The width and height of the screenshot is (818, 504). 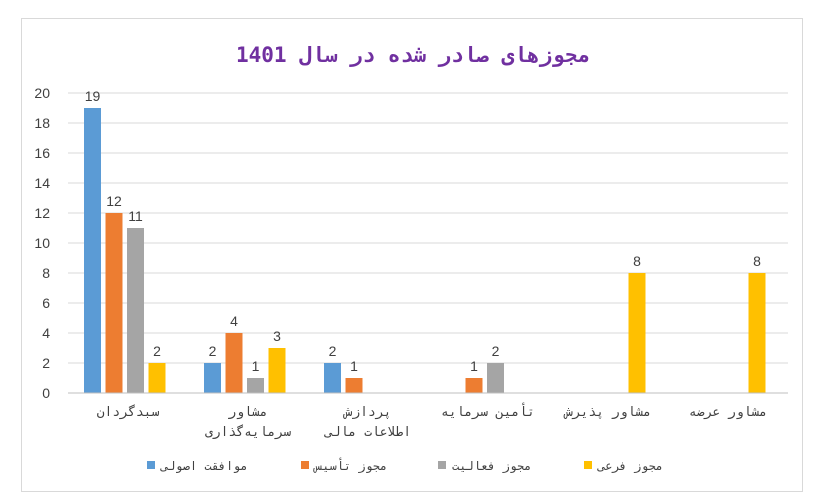 What do you see at coordinates (42, 213) in the screenshot?
I see `y-tick-label: 12` at bounding box center [42, 213].